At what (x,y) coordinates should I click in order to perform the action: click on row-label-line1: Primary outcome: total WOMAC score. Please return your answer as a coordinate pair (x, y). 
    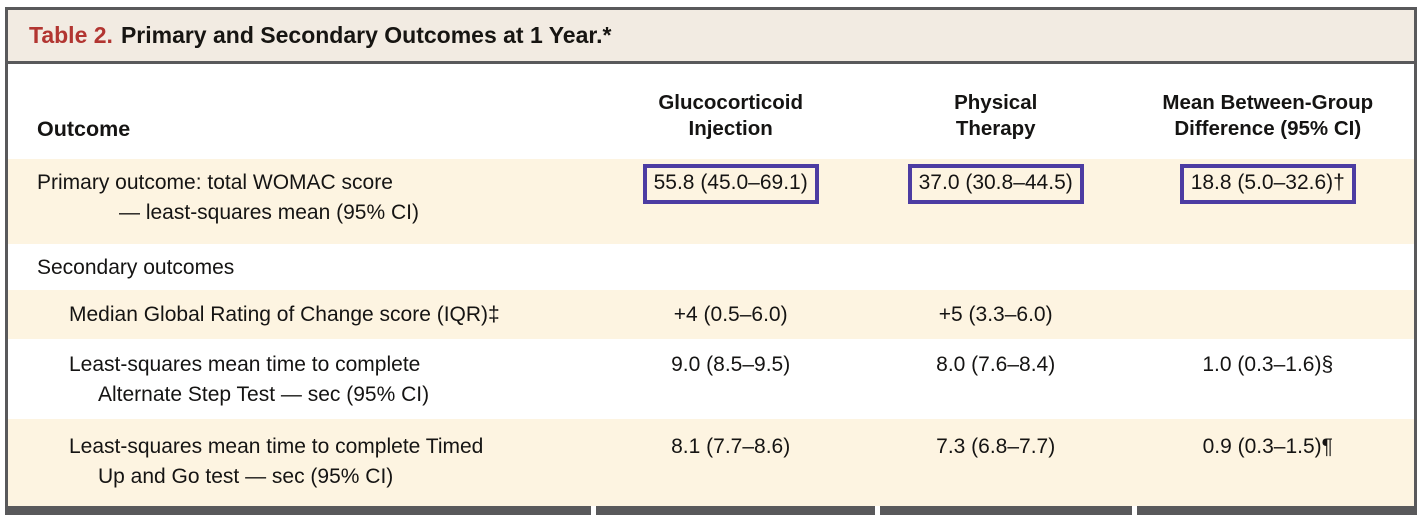
    Looking at the image, I should click on (215, 182).